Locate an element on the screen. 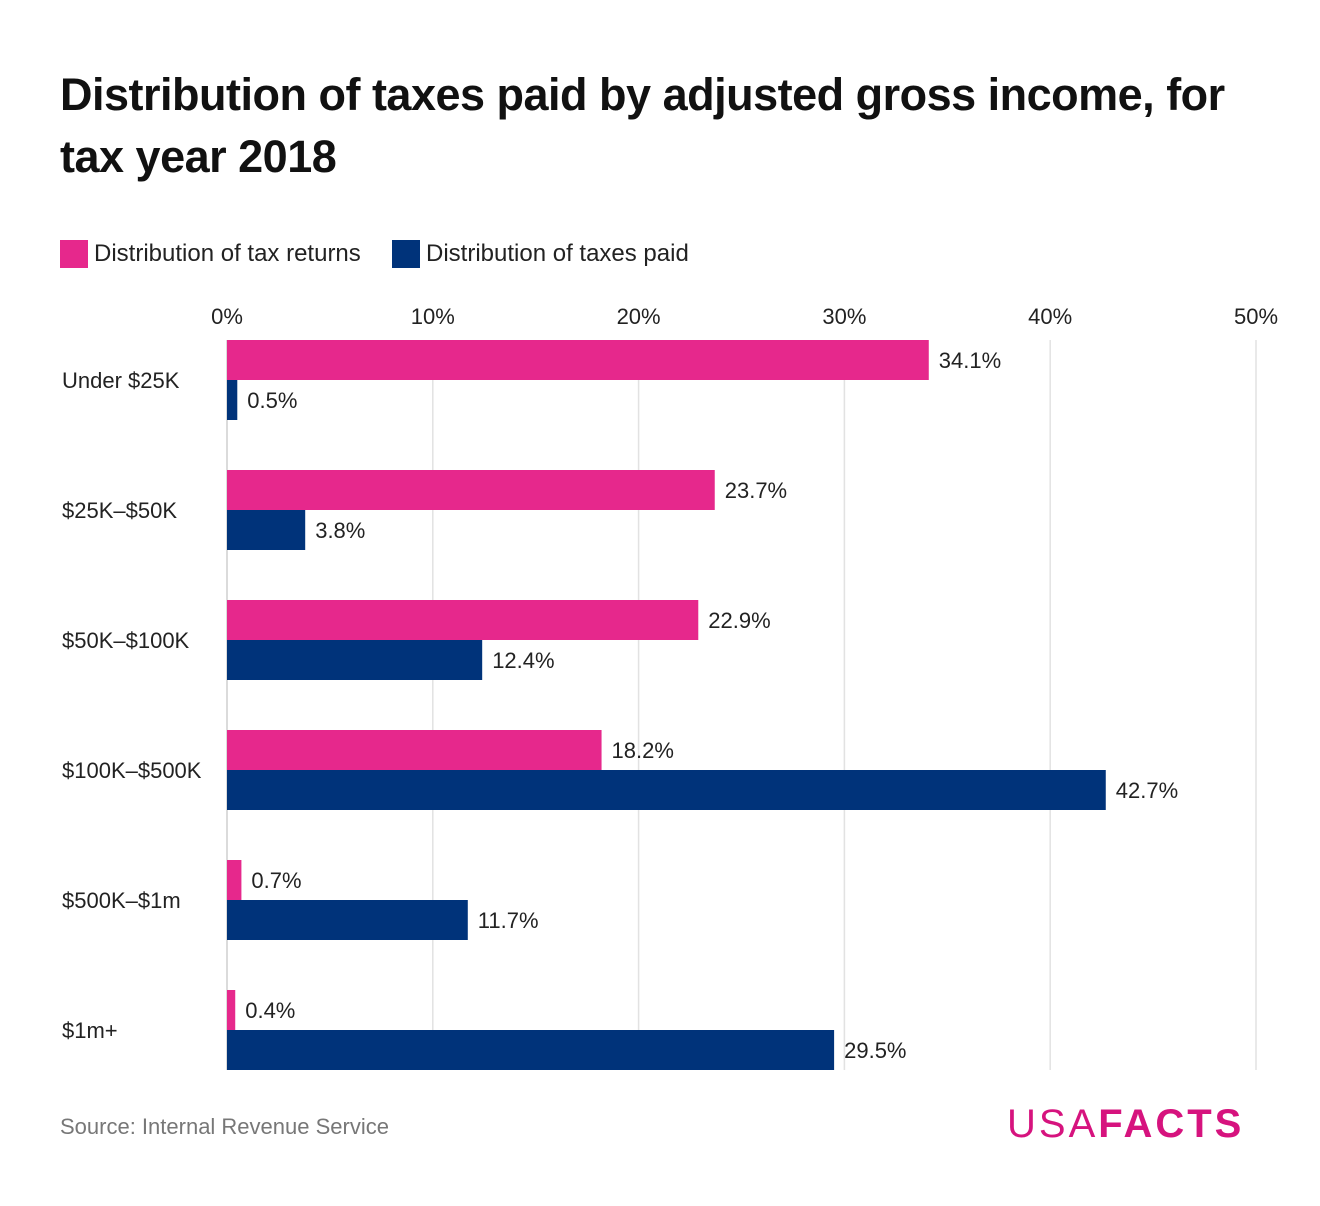  data-label: 0.4% is located at coordinates (270, 1010).